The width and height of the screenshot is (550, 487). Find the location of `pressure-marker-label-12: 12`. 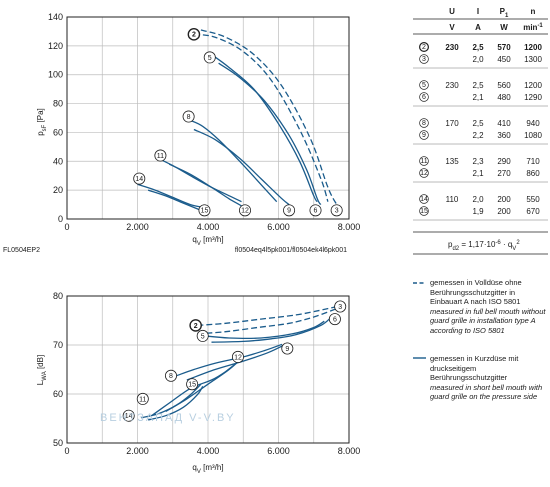

pressure-marker-label-12: 12 is located at coordinates (245, 211).